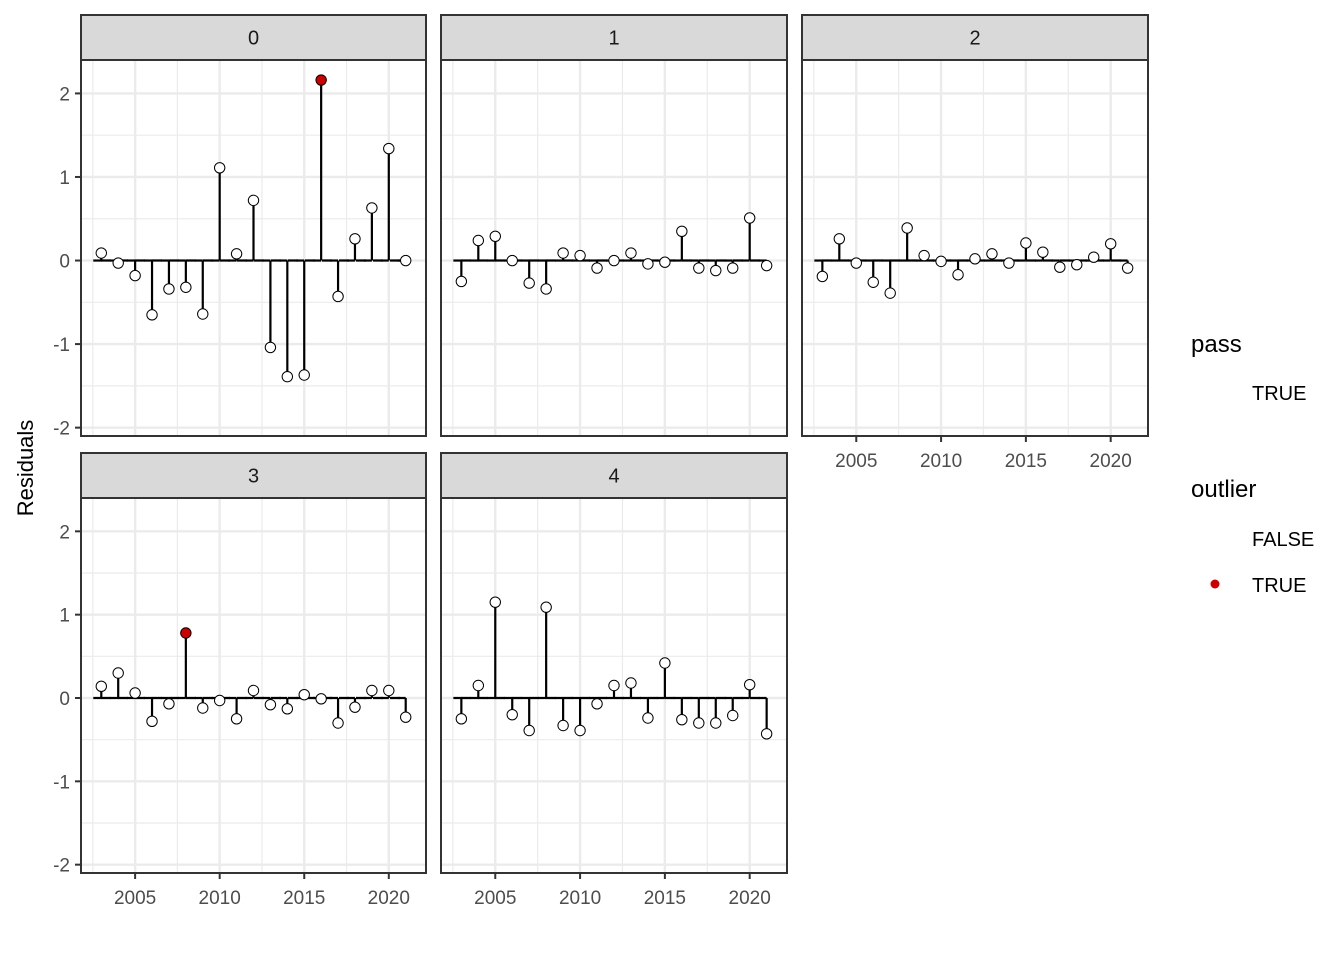 The image size is (1344, 960). What do you see at coordinates (907, 228) in the screenshot?
I see `point-2-2008` at bounding box center [907, 228].